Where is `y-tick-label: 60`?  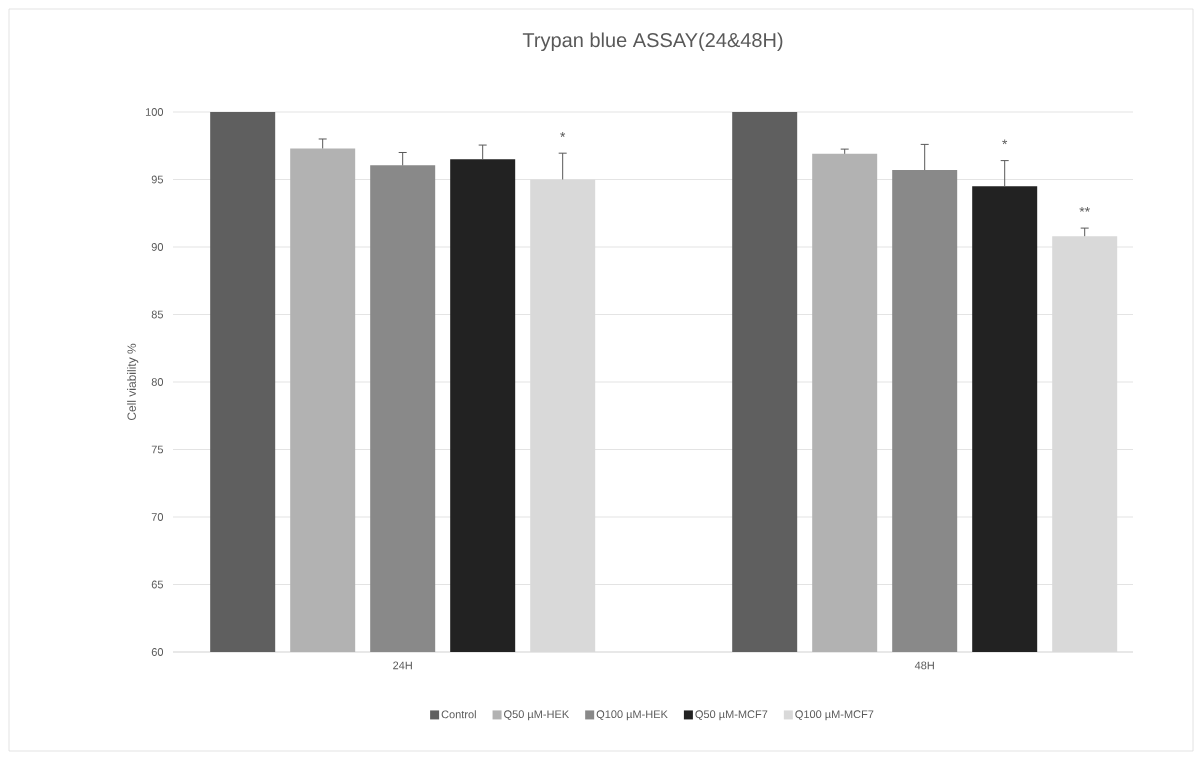
y-tick-label: 60 is located at coordinates (157, 652).